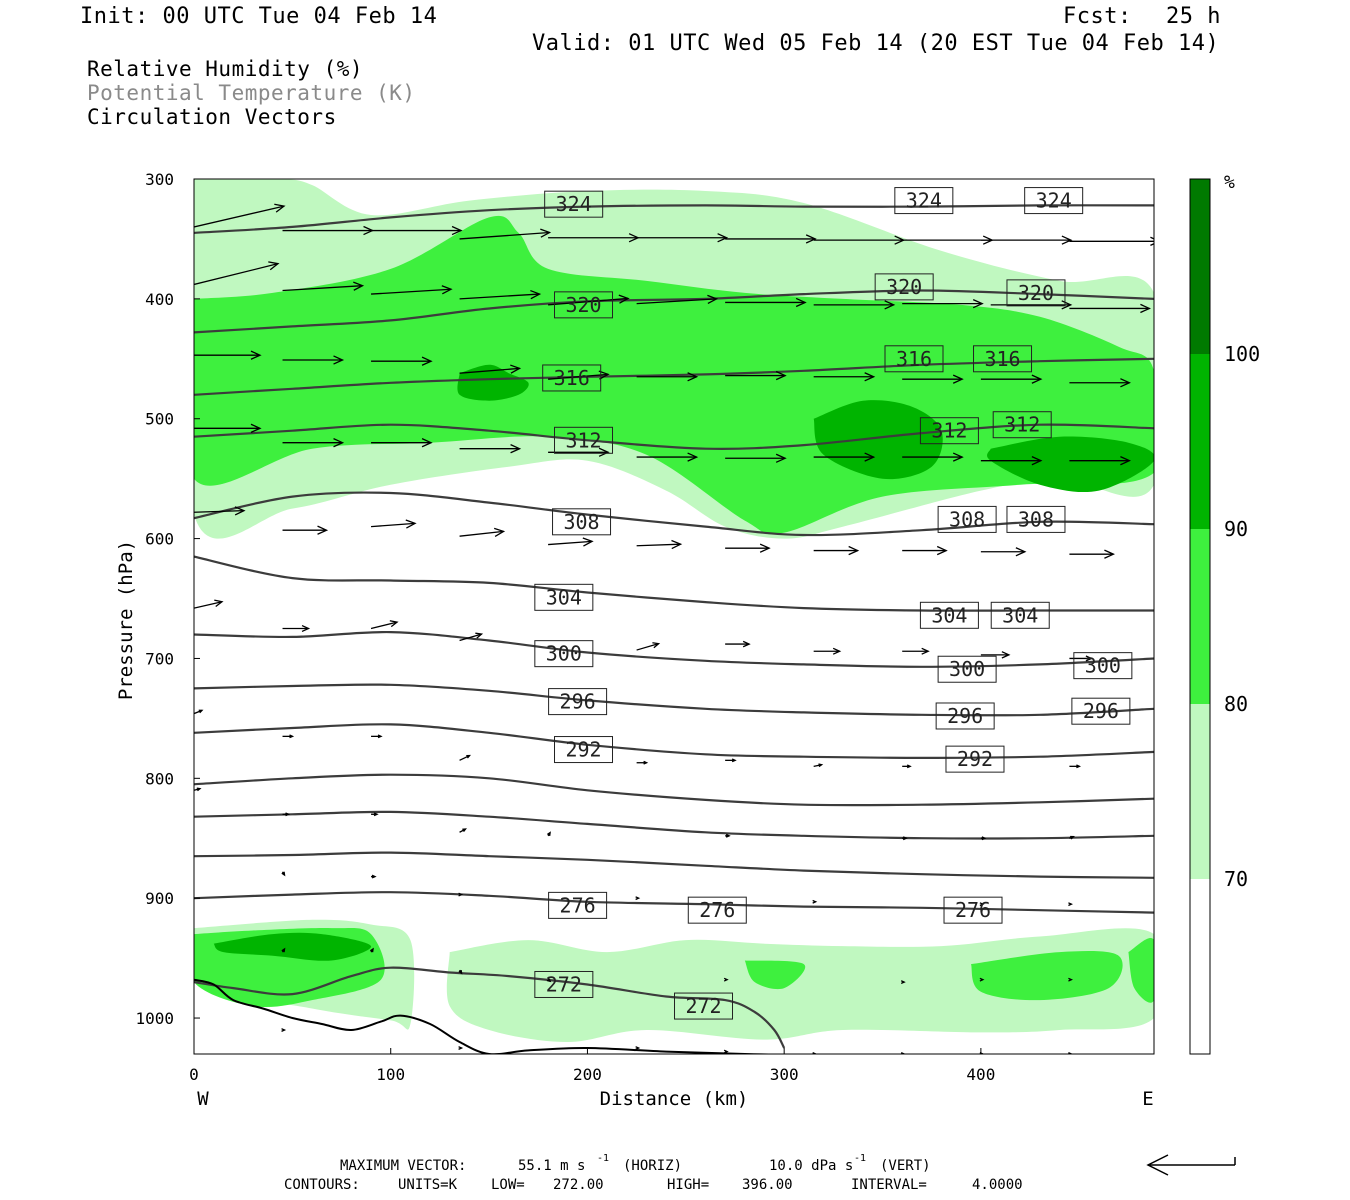 Image resolution: width=1350 pixels, height=1200 pixels. I want to click on contour-label: 324, so click(1054, 201).